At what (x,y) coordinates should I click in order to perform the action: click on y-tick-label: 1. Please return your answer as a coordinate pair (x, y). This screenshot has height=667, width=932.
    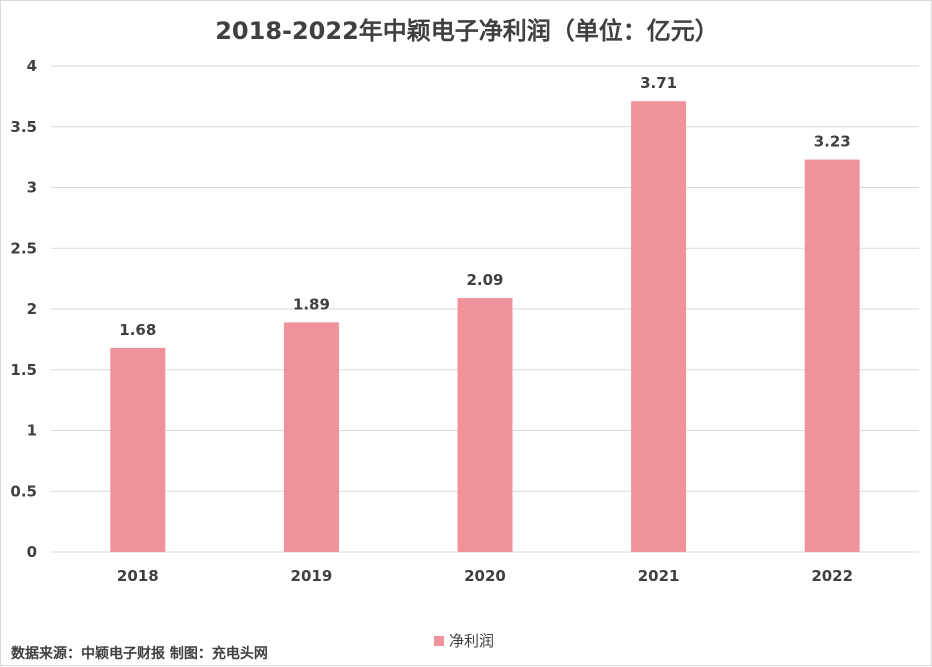
    Looking at the image, I should click on (32, 431).